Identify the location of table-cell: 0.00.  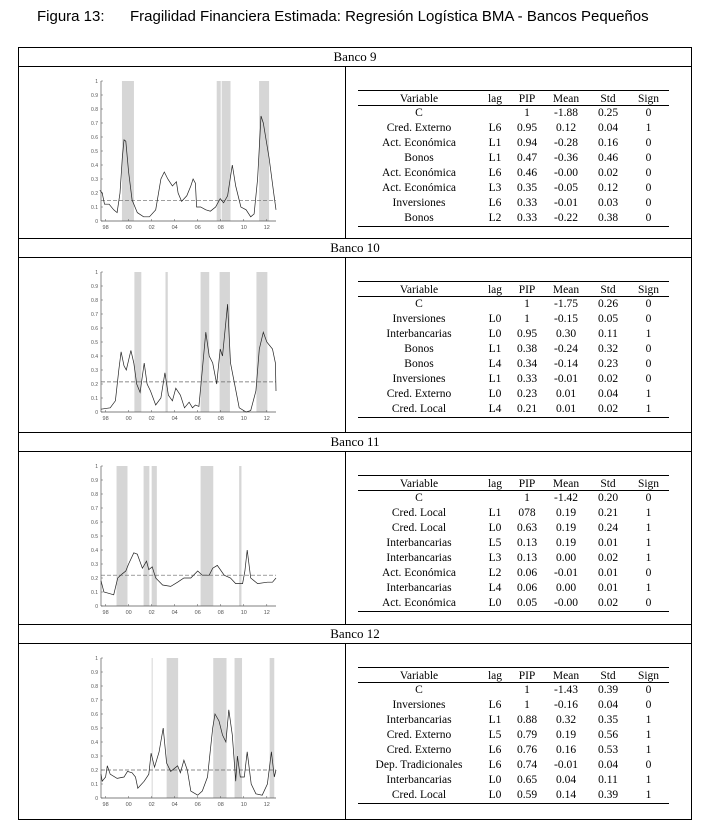
(566, 588).